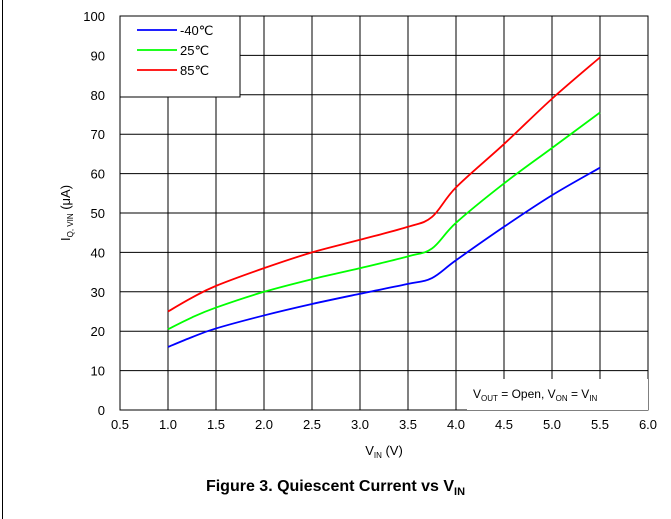 This screenshot has height=519, width=671. Describe the element at coordinates (98, 292) in the screenshot. I see `y-tick-label: 30` at that location.